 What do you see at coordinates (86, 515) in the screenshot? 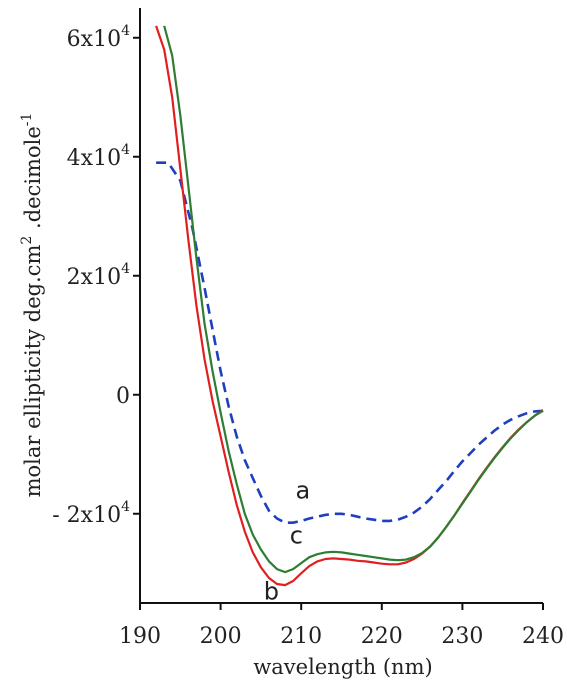
I see `y-tick-label-base: - 2x10` at bounding box center [86, 515].